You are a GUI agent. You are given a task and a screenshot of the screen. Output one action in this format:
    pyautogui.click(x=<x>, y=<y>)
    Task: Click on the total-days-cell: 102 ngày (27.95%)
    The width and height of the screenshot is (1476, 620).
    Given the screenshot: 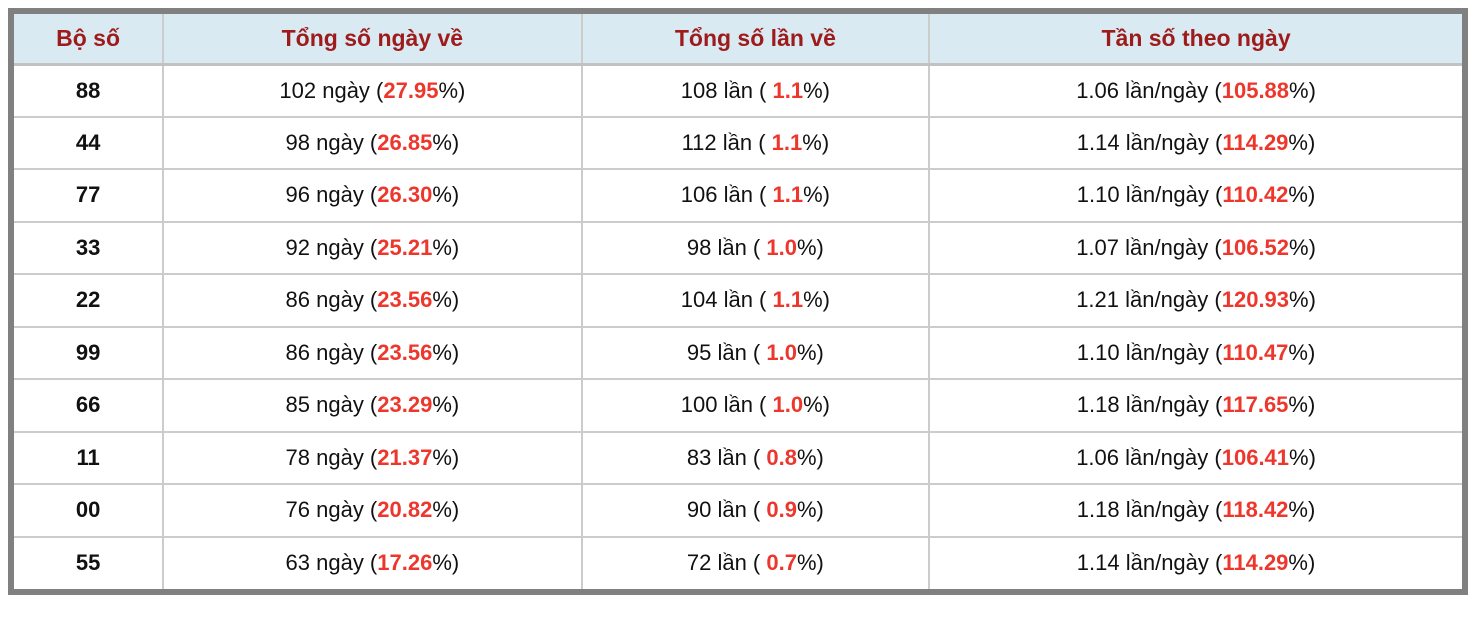 What is the action you would take?
    pyautogui.click(x=372, y=91)
    